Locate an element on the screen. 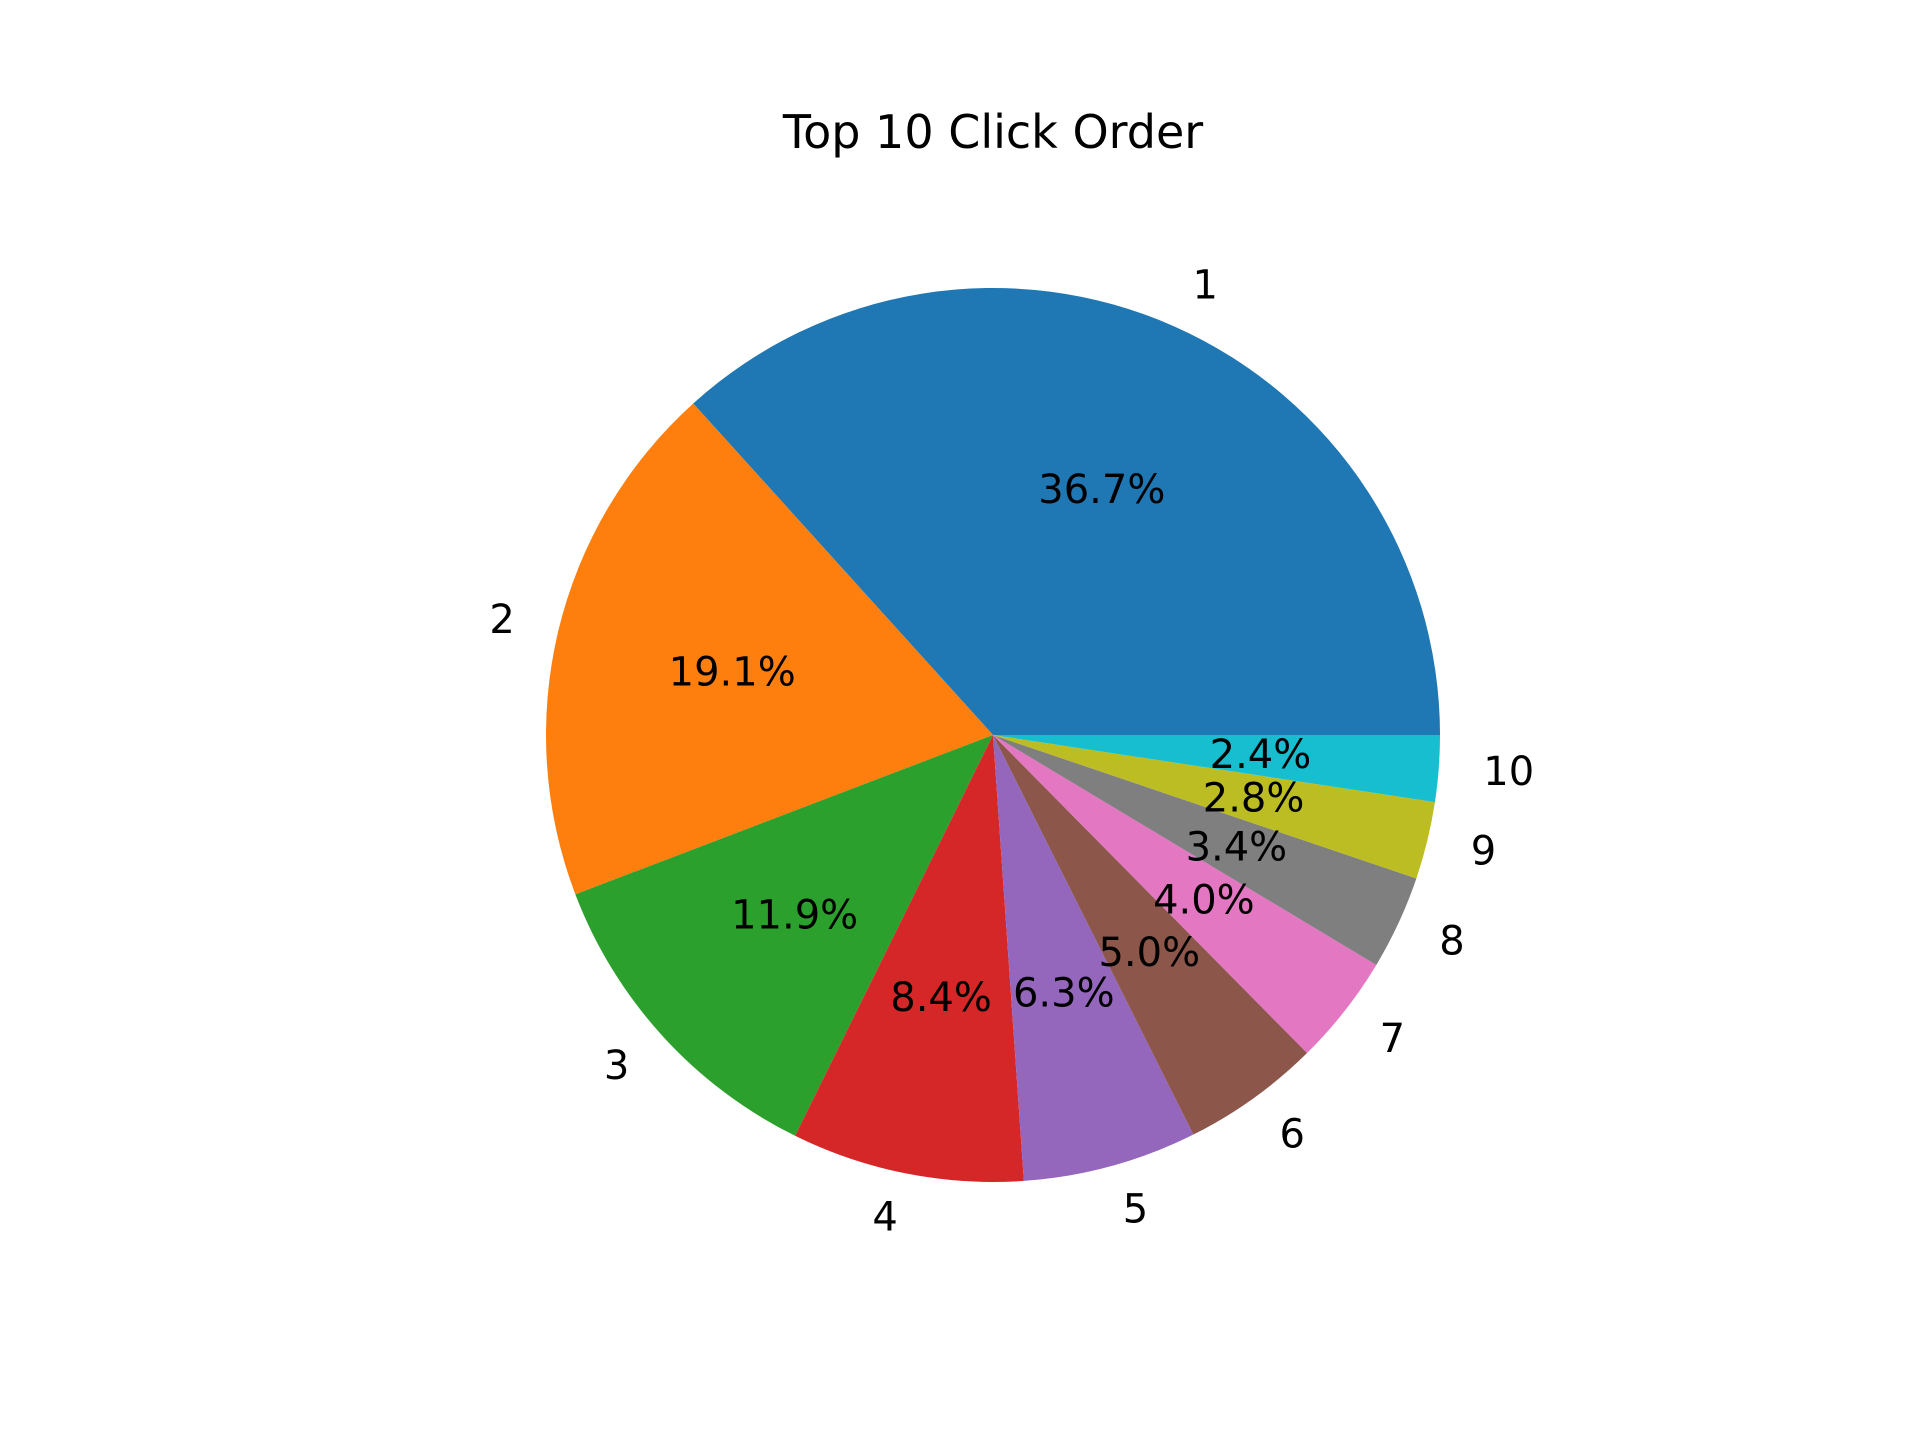  slice-percent-1: 36.7% is located at coordinates (1101, 490).